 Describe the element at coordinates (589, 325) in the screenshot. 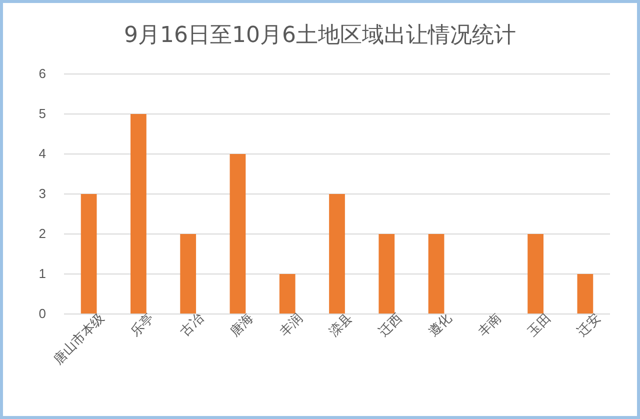

I see `x-tick-label: 迁安` at that location.